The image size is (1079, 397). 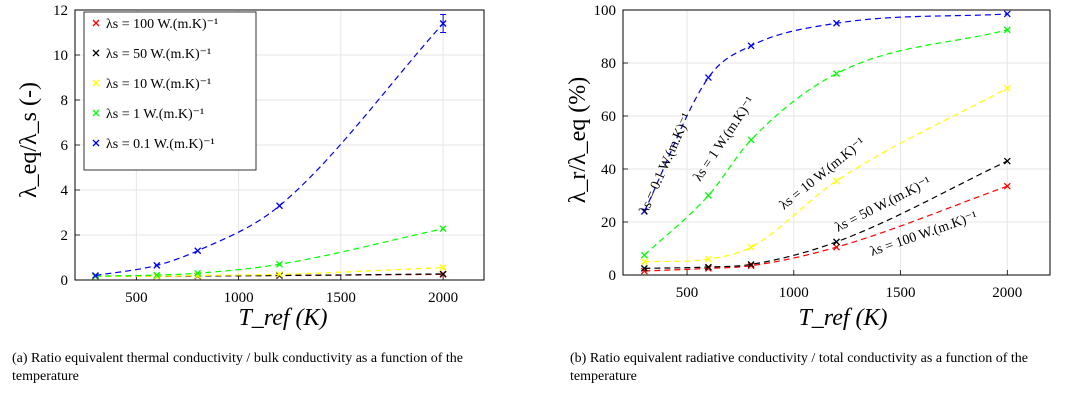 I want to click on legend-label: λs = 100 W.(m.K)⁻¹, so click(x=162, y=24).